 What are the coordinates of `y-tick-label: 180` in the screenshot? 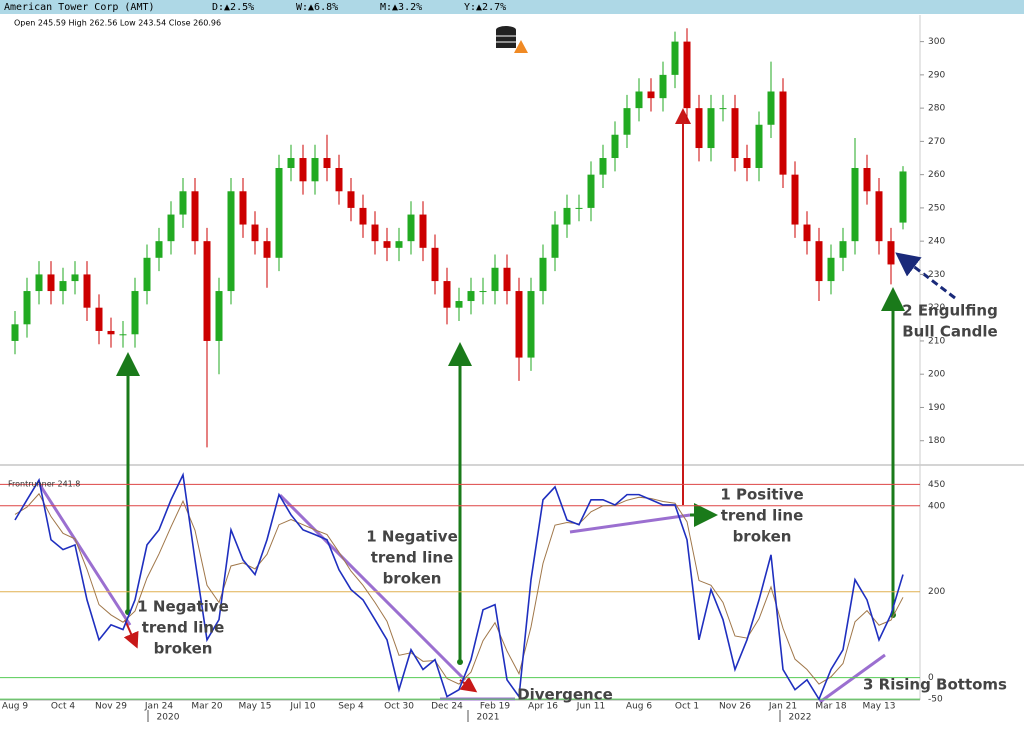 It's located at (936, 441).